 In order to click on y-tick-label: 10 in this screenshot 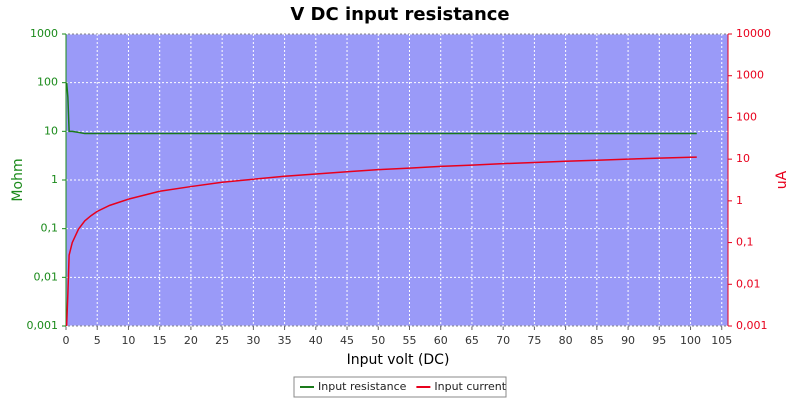, I will do `click(51, 130)`.